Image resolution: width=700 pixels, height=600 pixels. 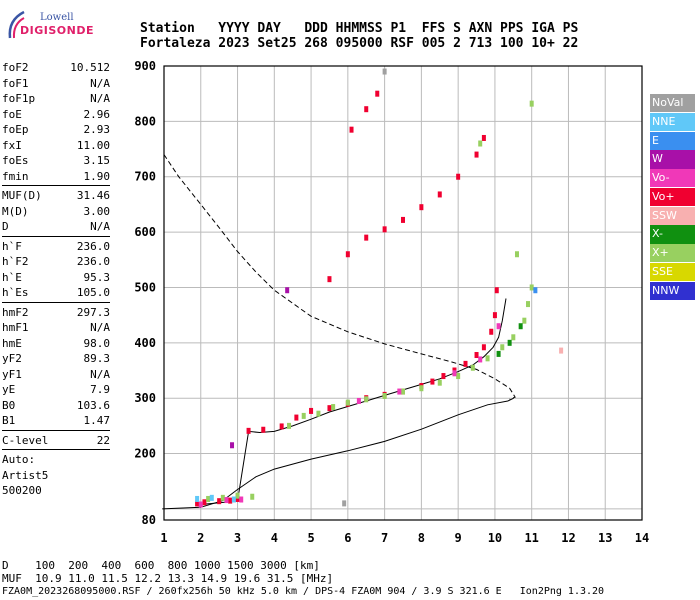 I want to click on param-row: fxI 11.00, so click(x=56, y=146).